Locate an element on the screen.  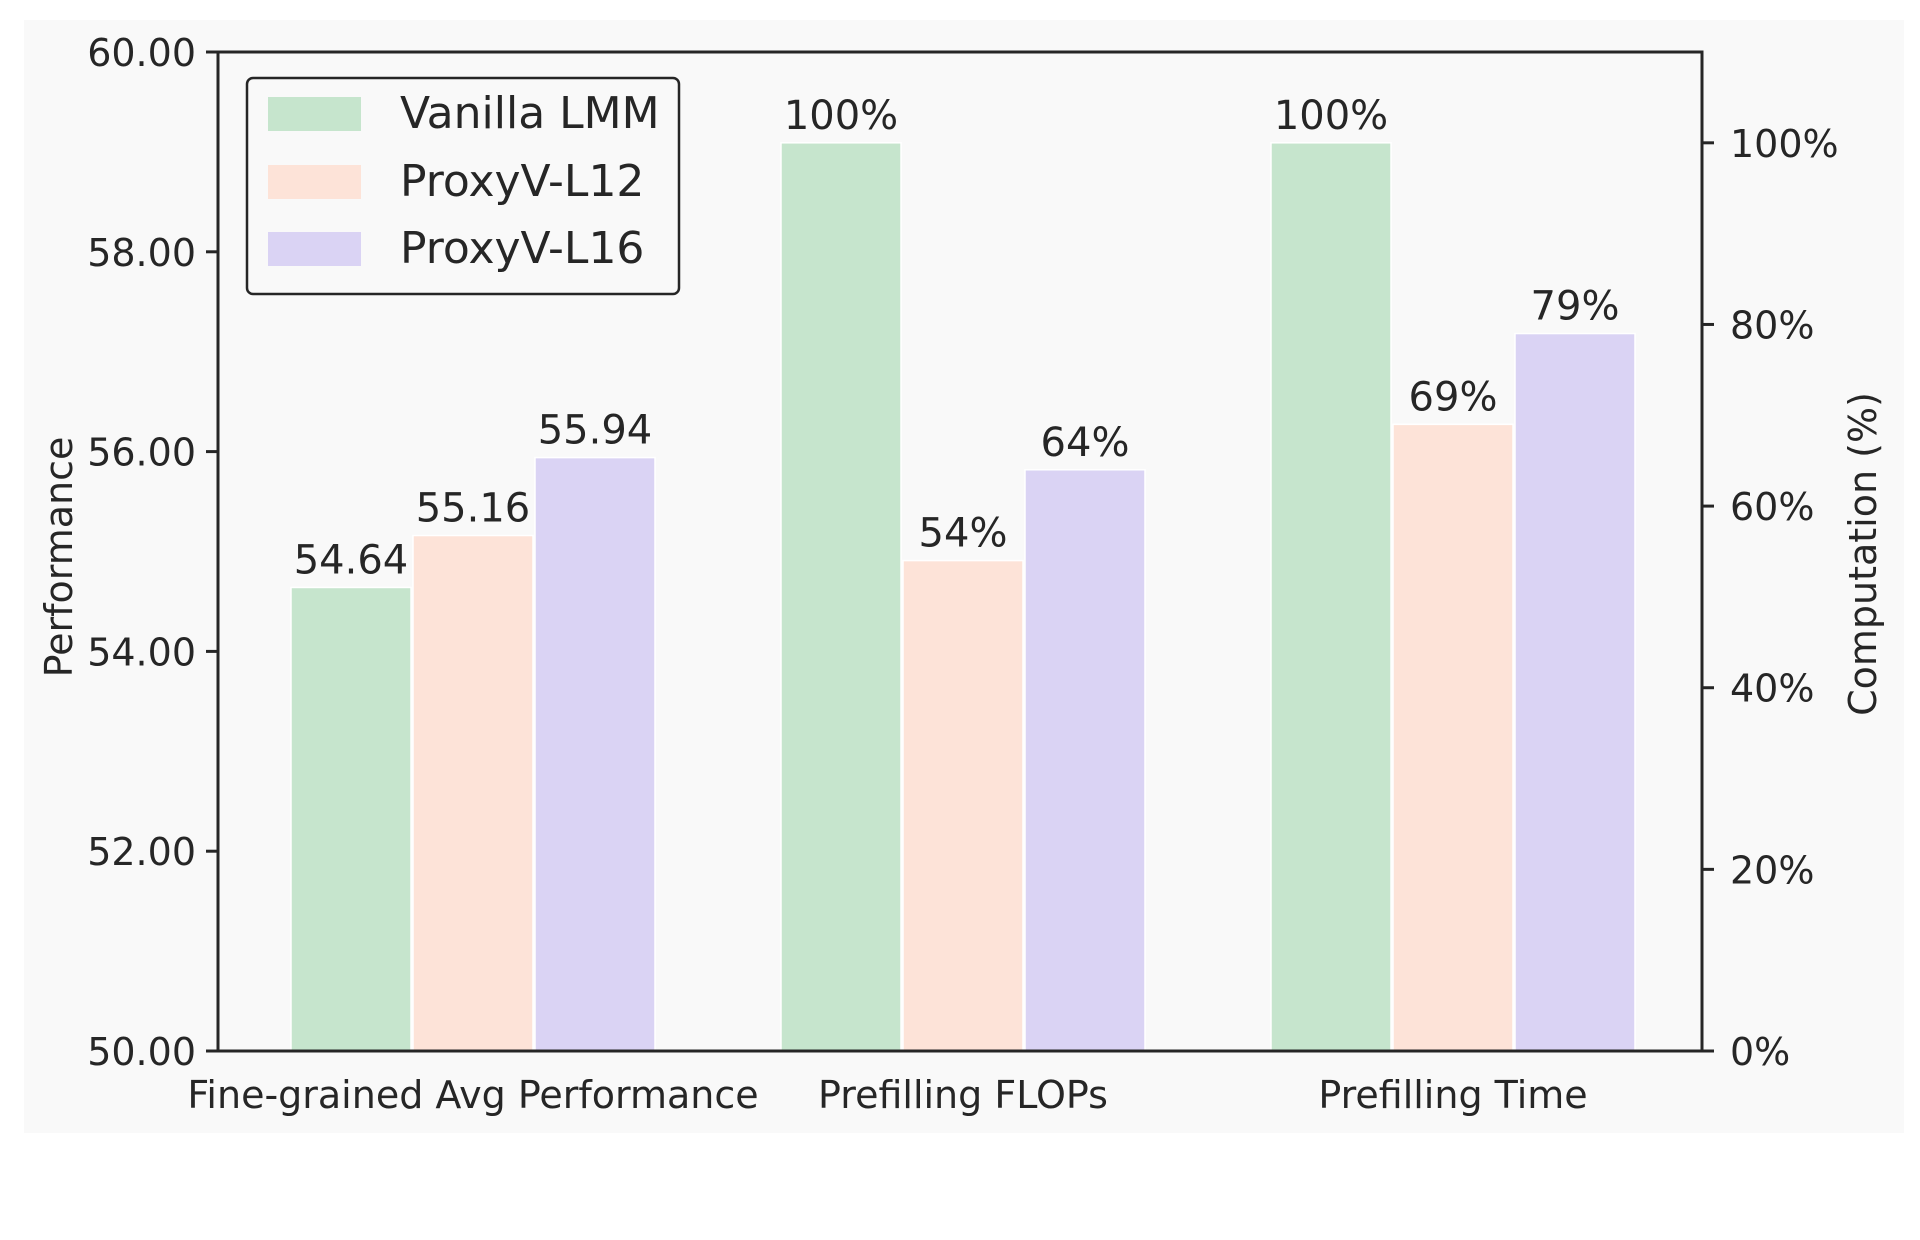
right-axis-label: Computation (%) is located at coordinates (1863, 554).